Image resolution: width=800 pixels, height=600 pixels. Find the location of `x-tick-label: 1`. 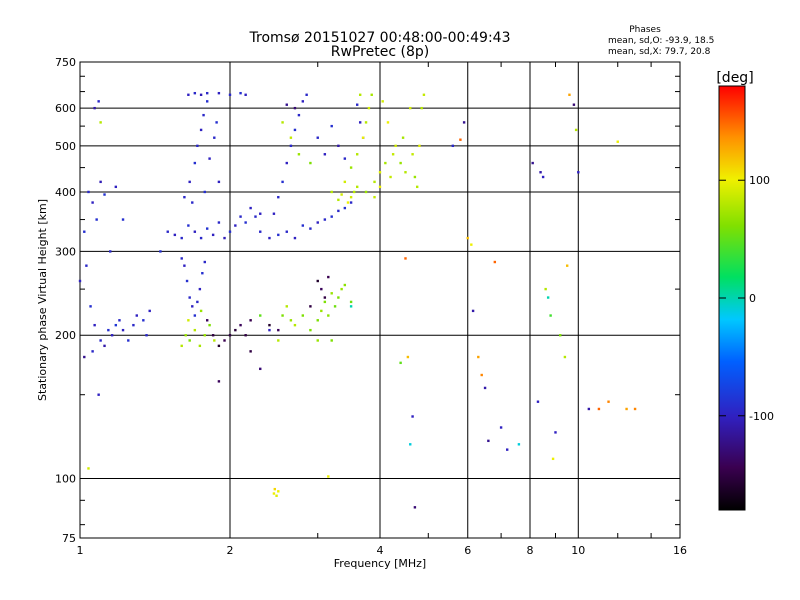

x-tick-label: 1 is located at coordinates (80, 550).